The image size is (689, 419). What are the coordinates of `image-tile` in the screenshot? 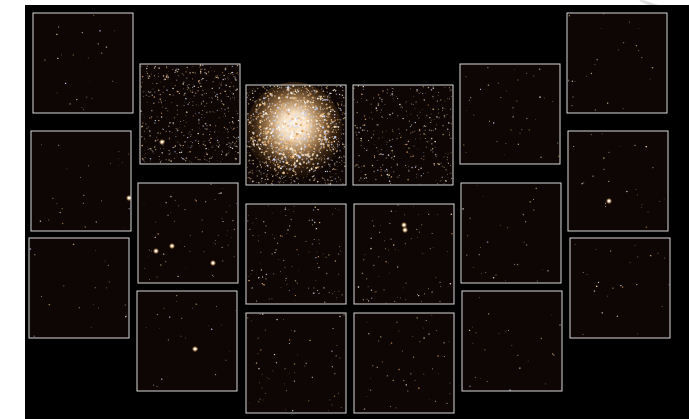 It's located at (190, 114).